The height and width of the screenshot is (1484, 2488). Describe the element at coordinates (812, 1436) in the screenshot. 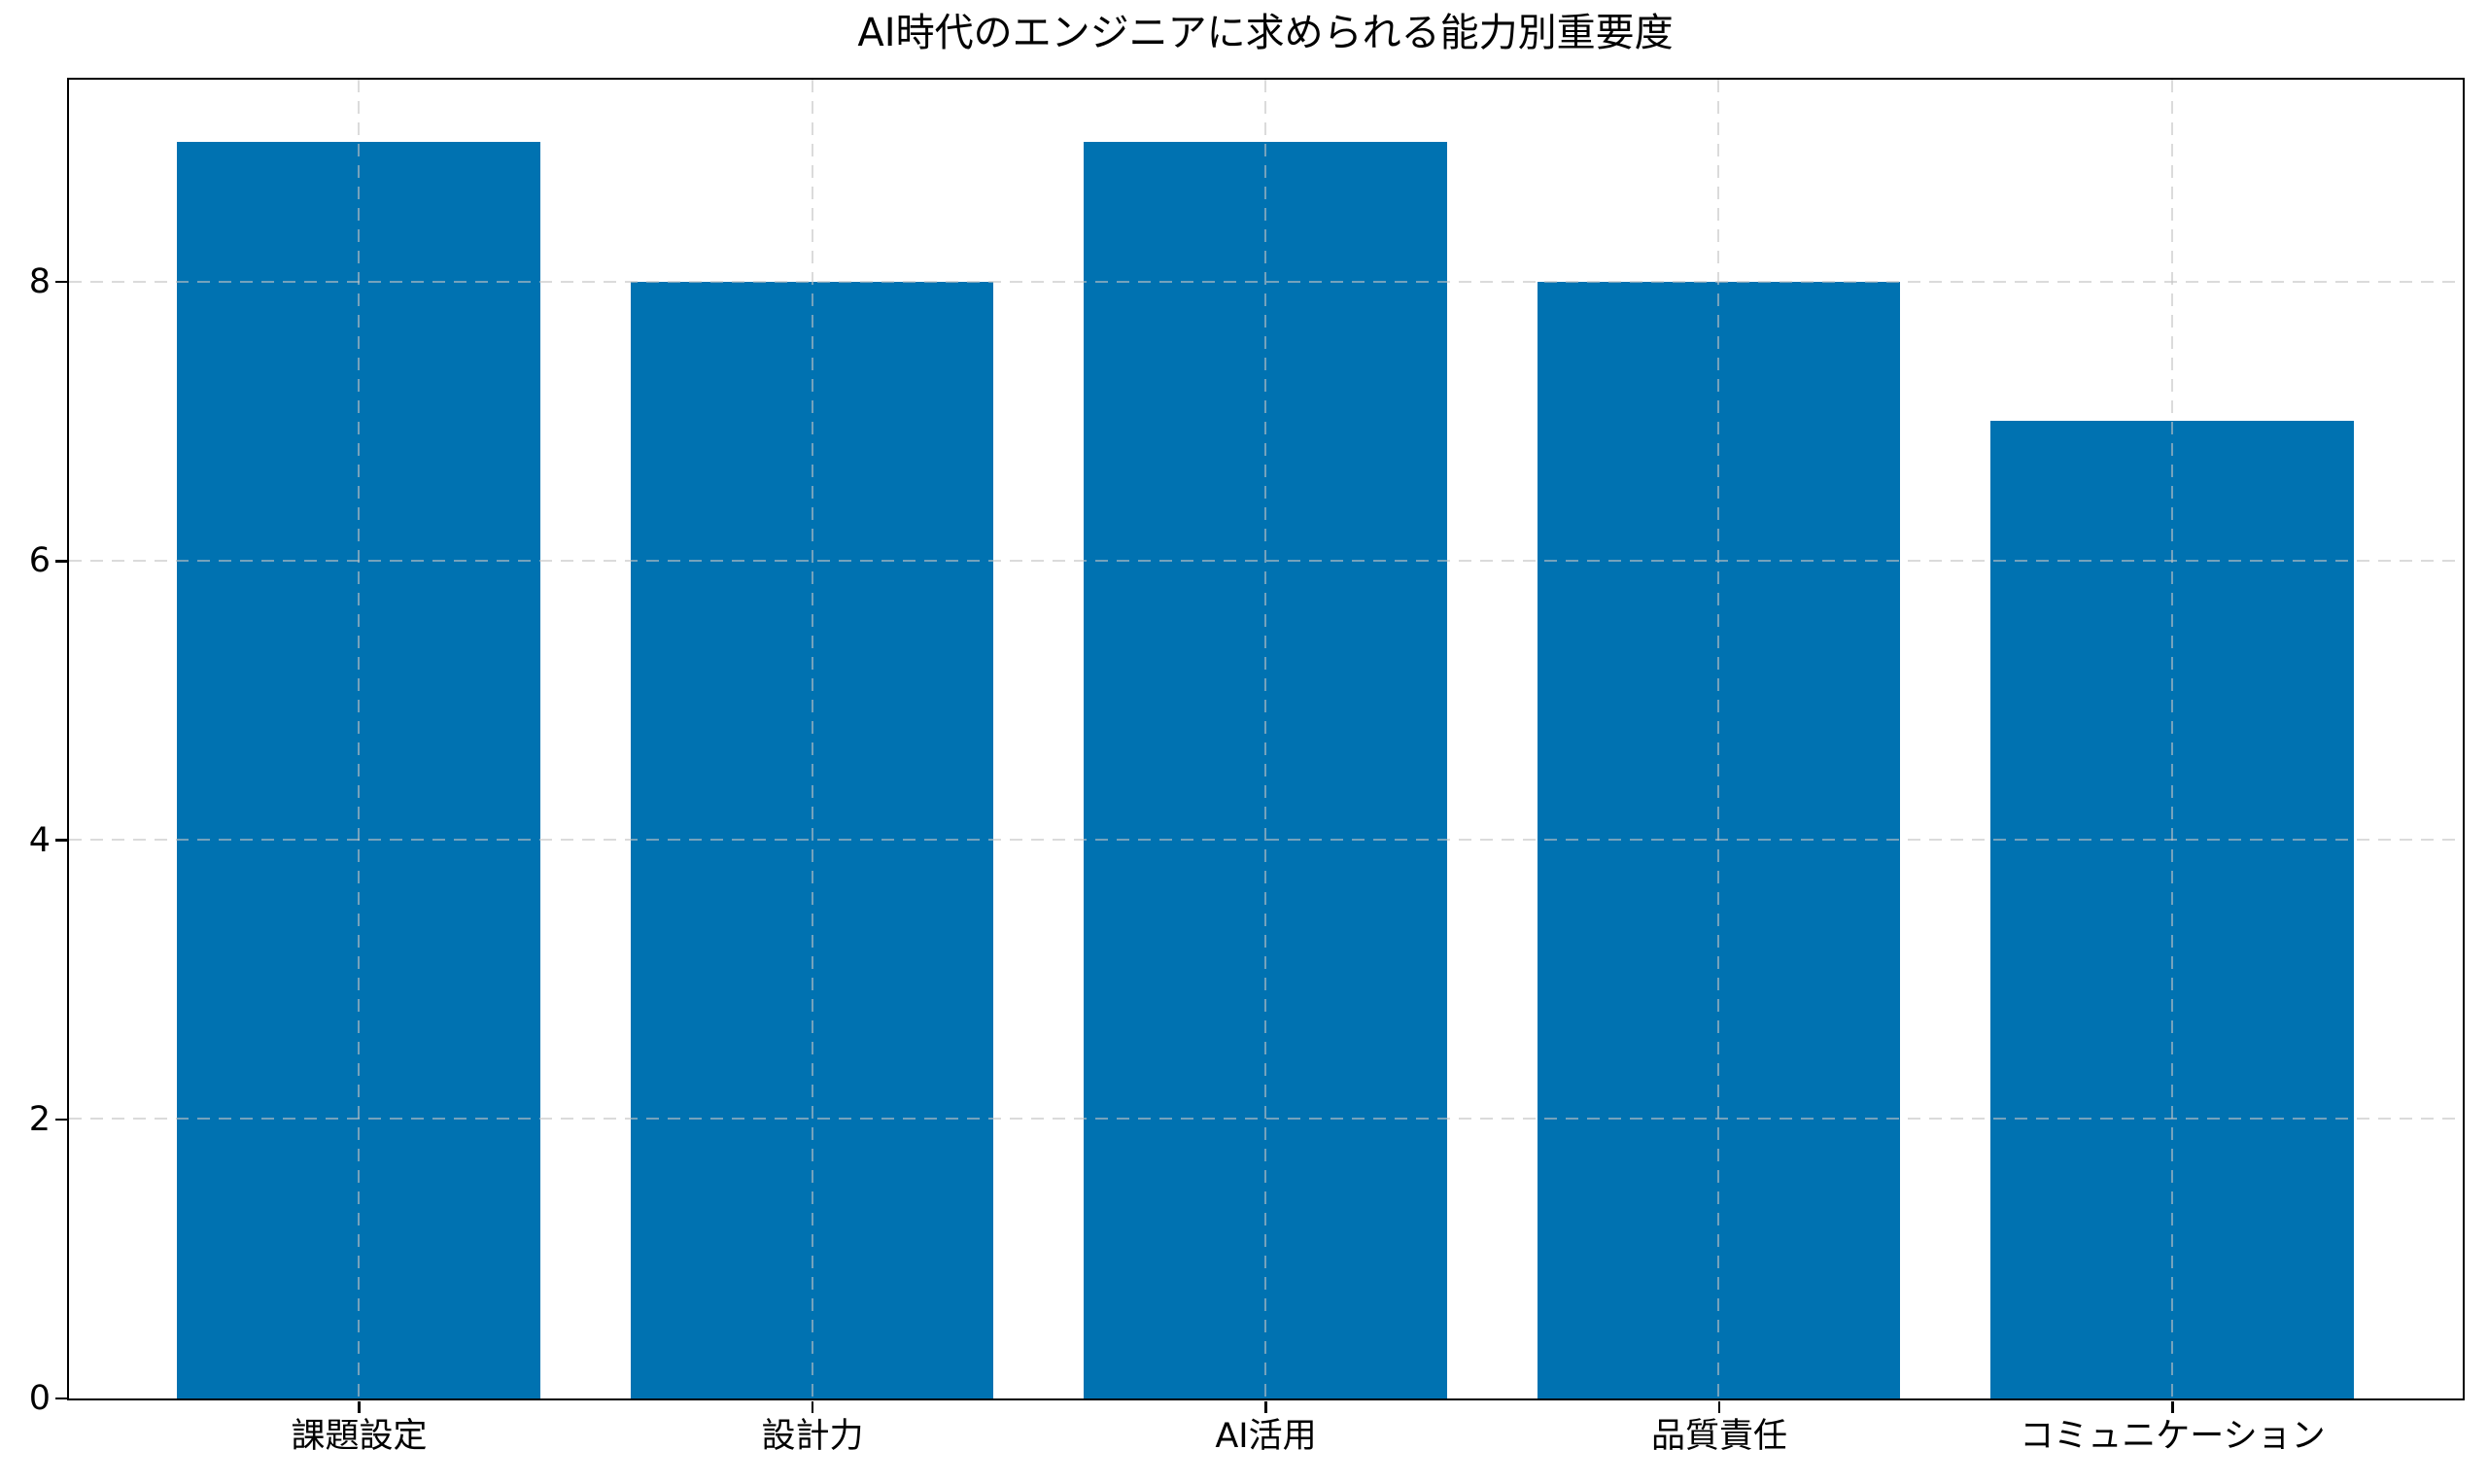

I see `x-tick-label: 設計力` at that location.